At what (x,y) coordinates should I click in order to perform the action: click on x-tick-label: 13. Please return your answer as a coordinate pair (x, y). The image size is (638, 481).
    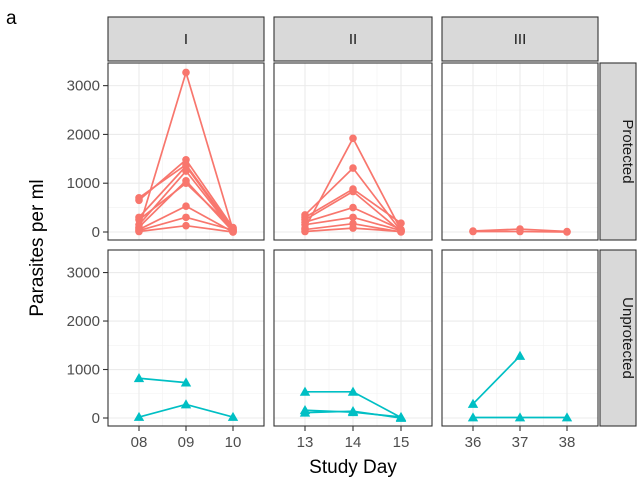
    Looking at the image, I should click on (305, 442).